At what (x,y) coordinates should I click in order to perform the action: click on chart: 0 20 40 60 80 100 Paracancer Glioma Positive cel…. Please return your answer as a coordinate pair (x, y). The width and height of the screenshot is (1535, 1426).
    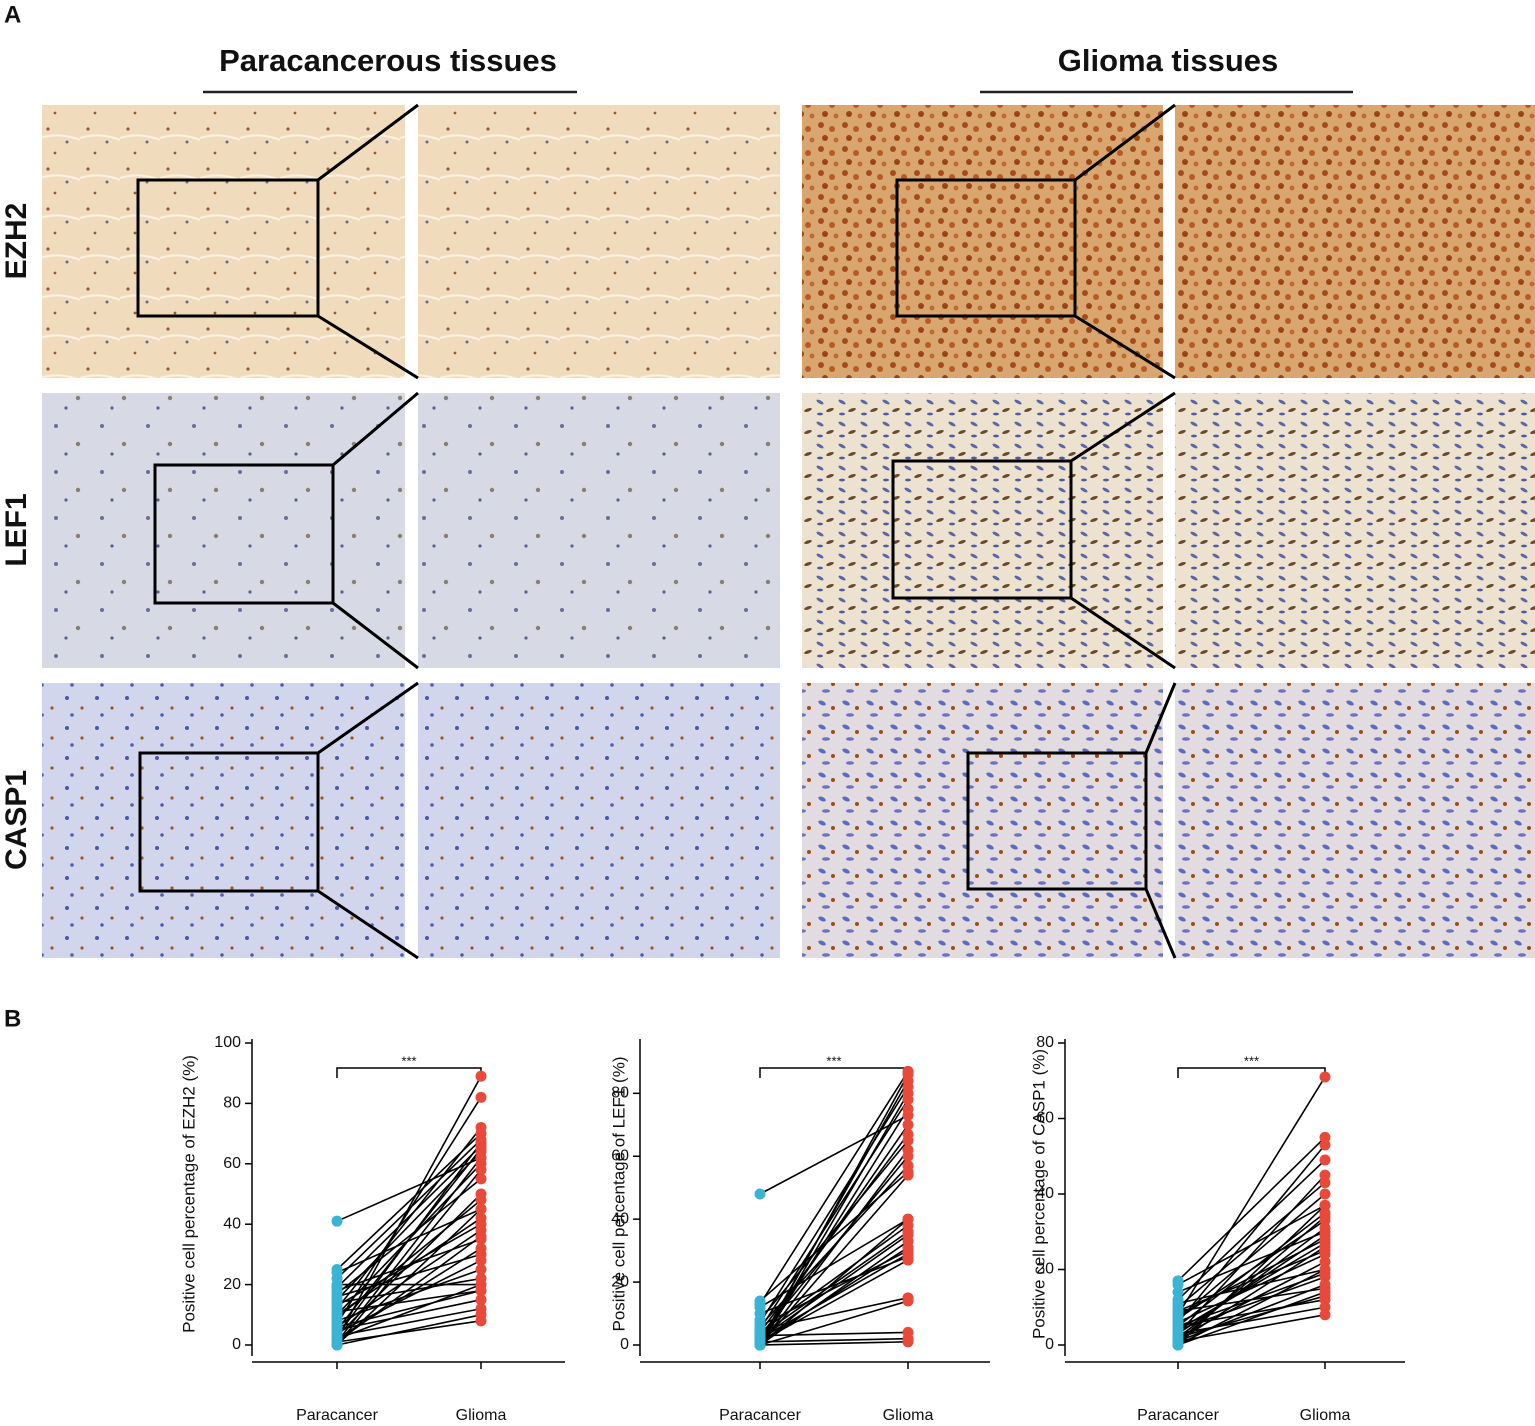
    Looking at the image, I should click on (372, 1229).